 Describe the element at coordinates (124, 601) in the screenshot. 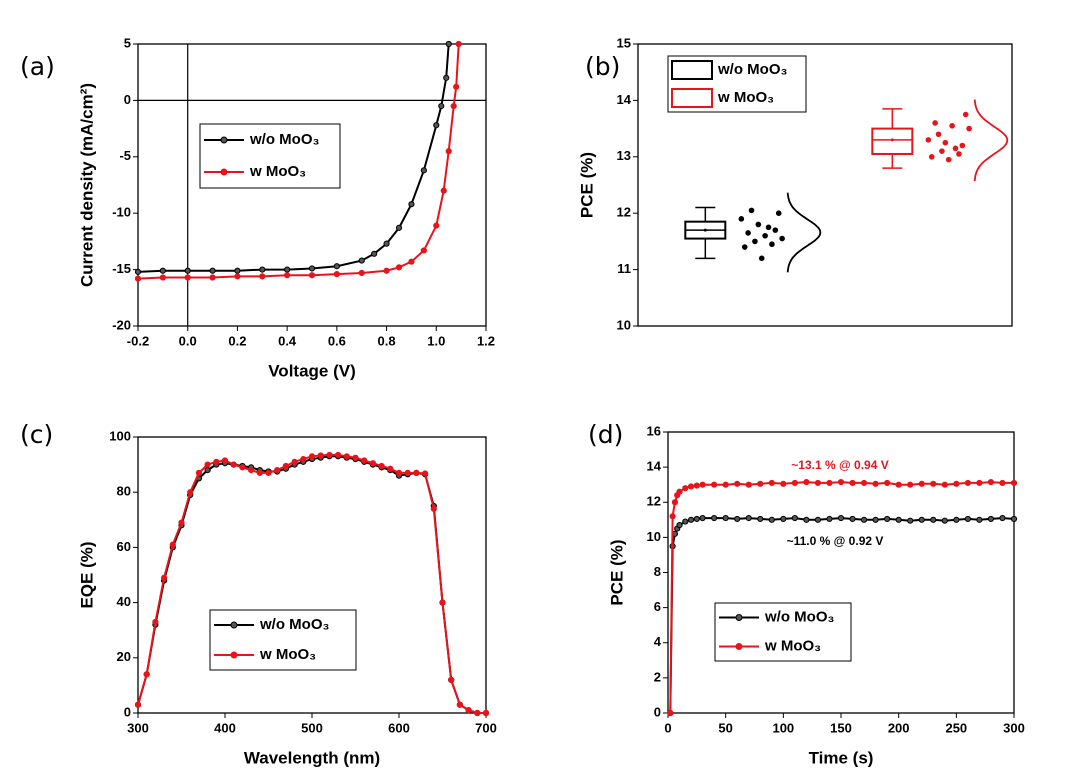

I see `y-tick-label: 40` at that location.